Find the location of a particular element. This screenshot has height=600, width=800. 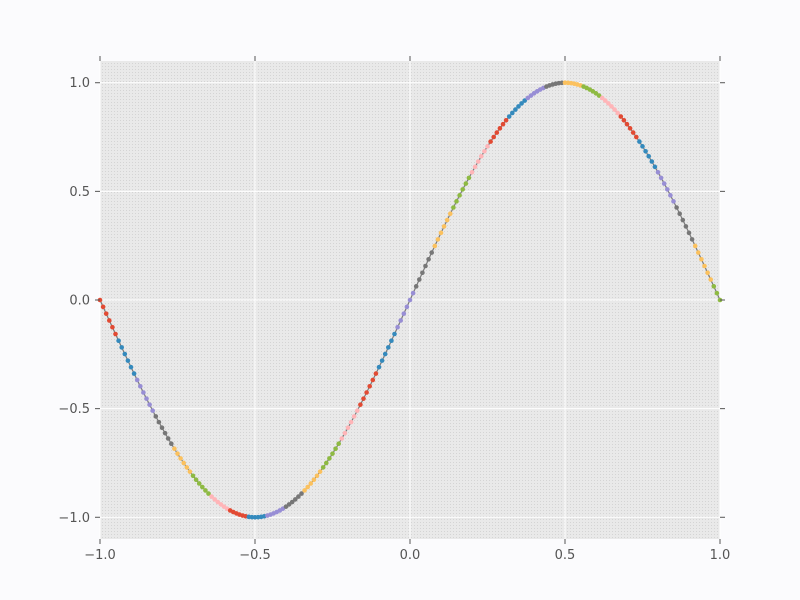

x-tick-label-0: −1.0 is located at coordinates (100, 555).